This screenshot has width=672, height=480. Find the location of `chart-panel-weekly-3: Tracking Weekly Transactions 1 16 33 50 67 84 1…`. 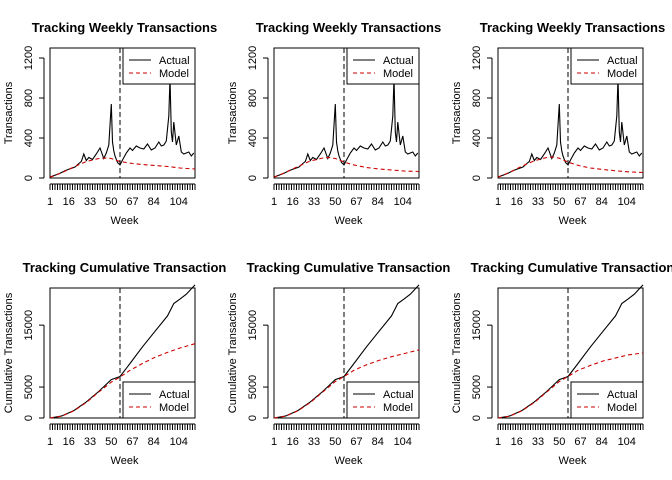

chart-panel-weekly-3: Tracking Weekly Transactions 1 16 33 50 67 84 1… is located at coordinates (558, 123).